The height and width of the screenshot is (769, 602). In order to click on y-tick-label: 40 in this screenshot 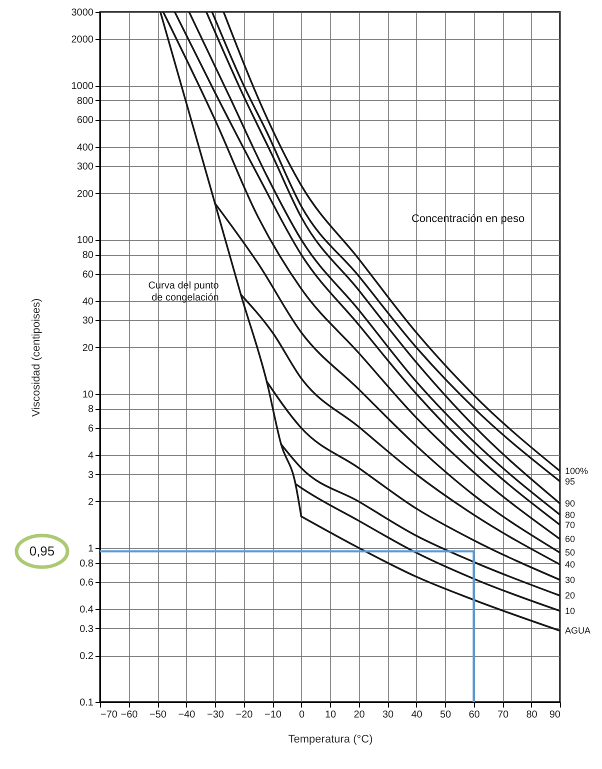, I will do `click(88, 302)`.